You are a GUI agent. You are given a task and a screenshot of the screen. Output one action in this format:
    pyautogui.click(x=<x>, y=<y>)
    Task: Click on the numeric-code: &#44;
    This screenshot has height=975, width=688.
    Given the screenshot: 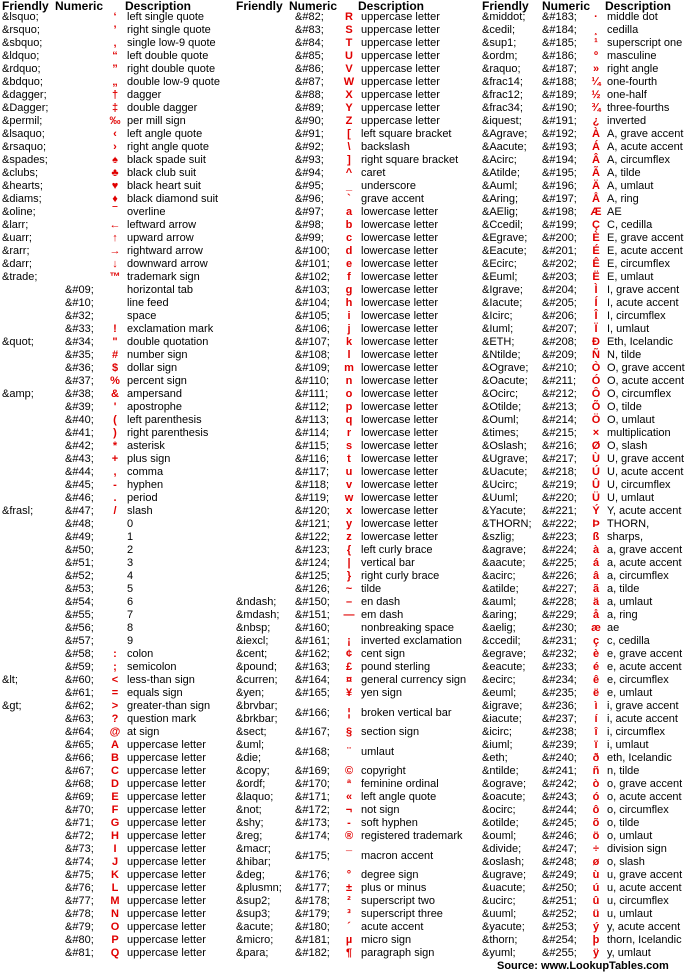 What is the action you would take?
    pyautogui.click(x=79, y=472)
    